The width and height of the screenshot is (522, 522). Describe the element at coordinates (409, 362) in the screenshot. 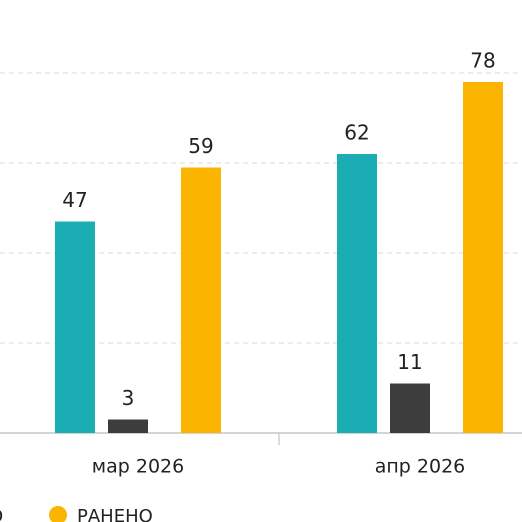

I see `value-label: 11` at that location.